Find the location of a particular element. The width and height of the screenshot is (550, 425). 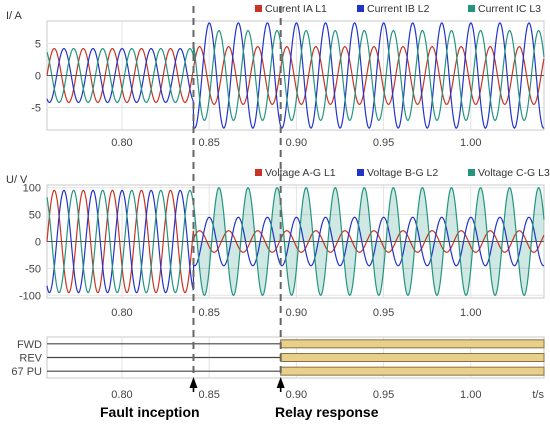

signal-label: 67 PU is located at coordinates (26, 372).